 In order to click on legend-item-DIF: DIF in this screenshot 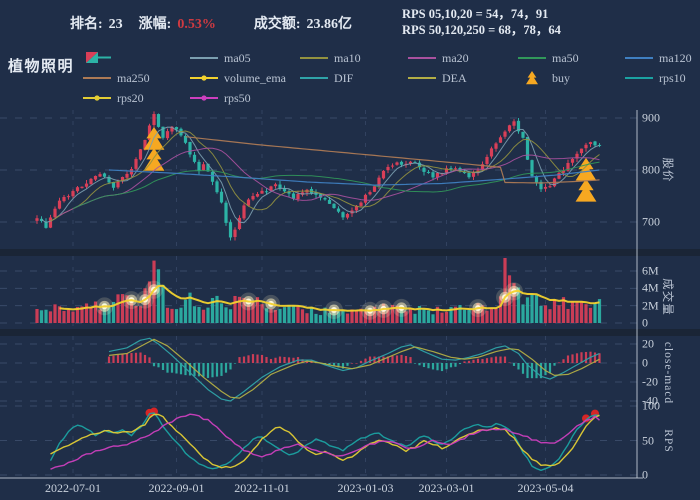, I will do `click(326, 78)`.